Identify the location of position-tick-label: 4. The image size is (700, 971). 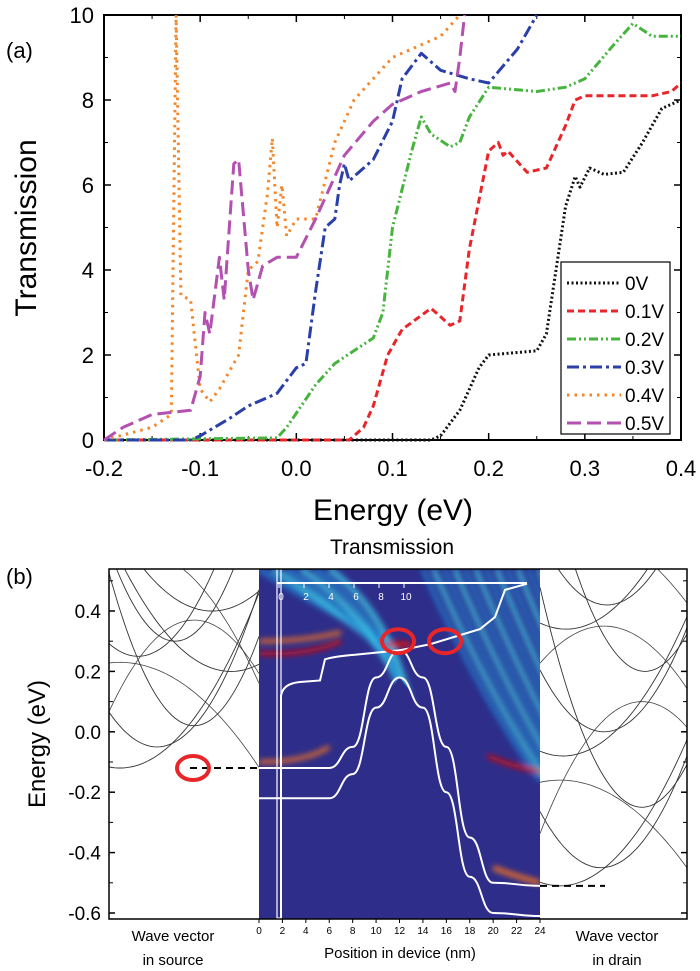
(306, 931).